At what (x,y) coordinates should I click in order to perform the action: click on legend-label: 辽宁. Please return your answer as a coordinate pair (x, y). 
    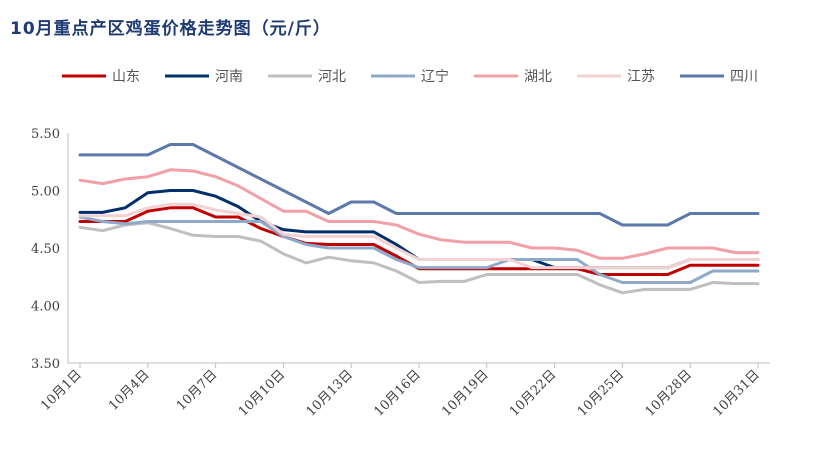
    Looking at the image, I should click on (435, 76).